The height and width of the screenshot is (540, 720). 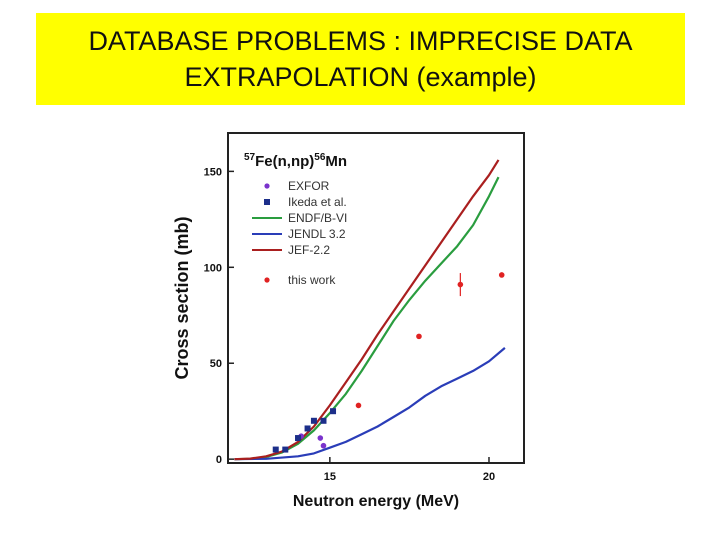 What do you see at coordinates (320, 157) in the screenshot?
I see `reaction-superscript: 56` at bounding box center [320, 157].